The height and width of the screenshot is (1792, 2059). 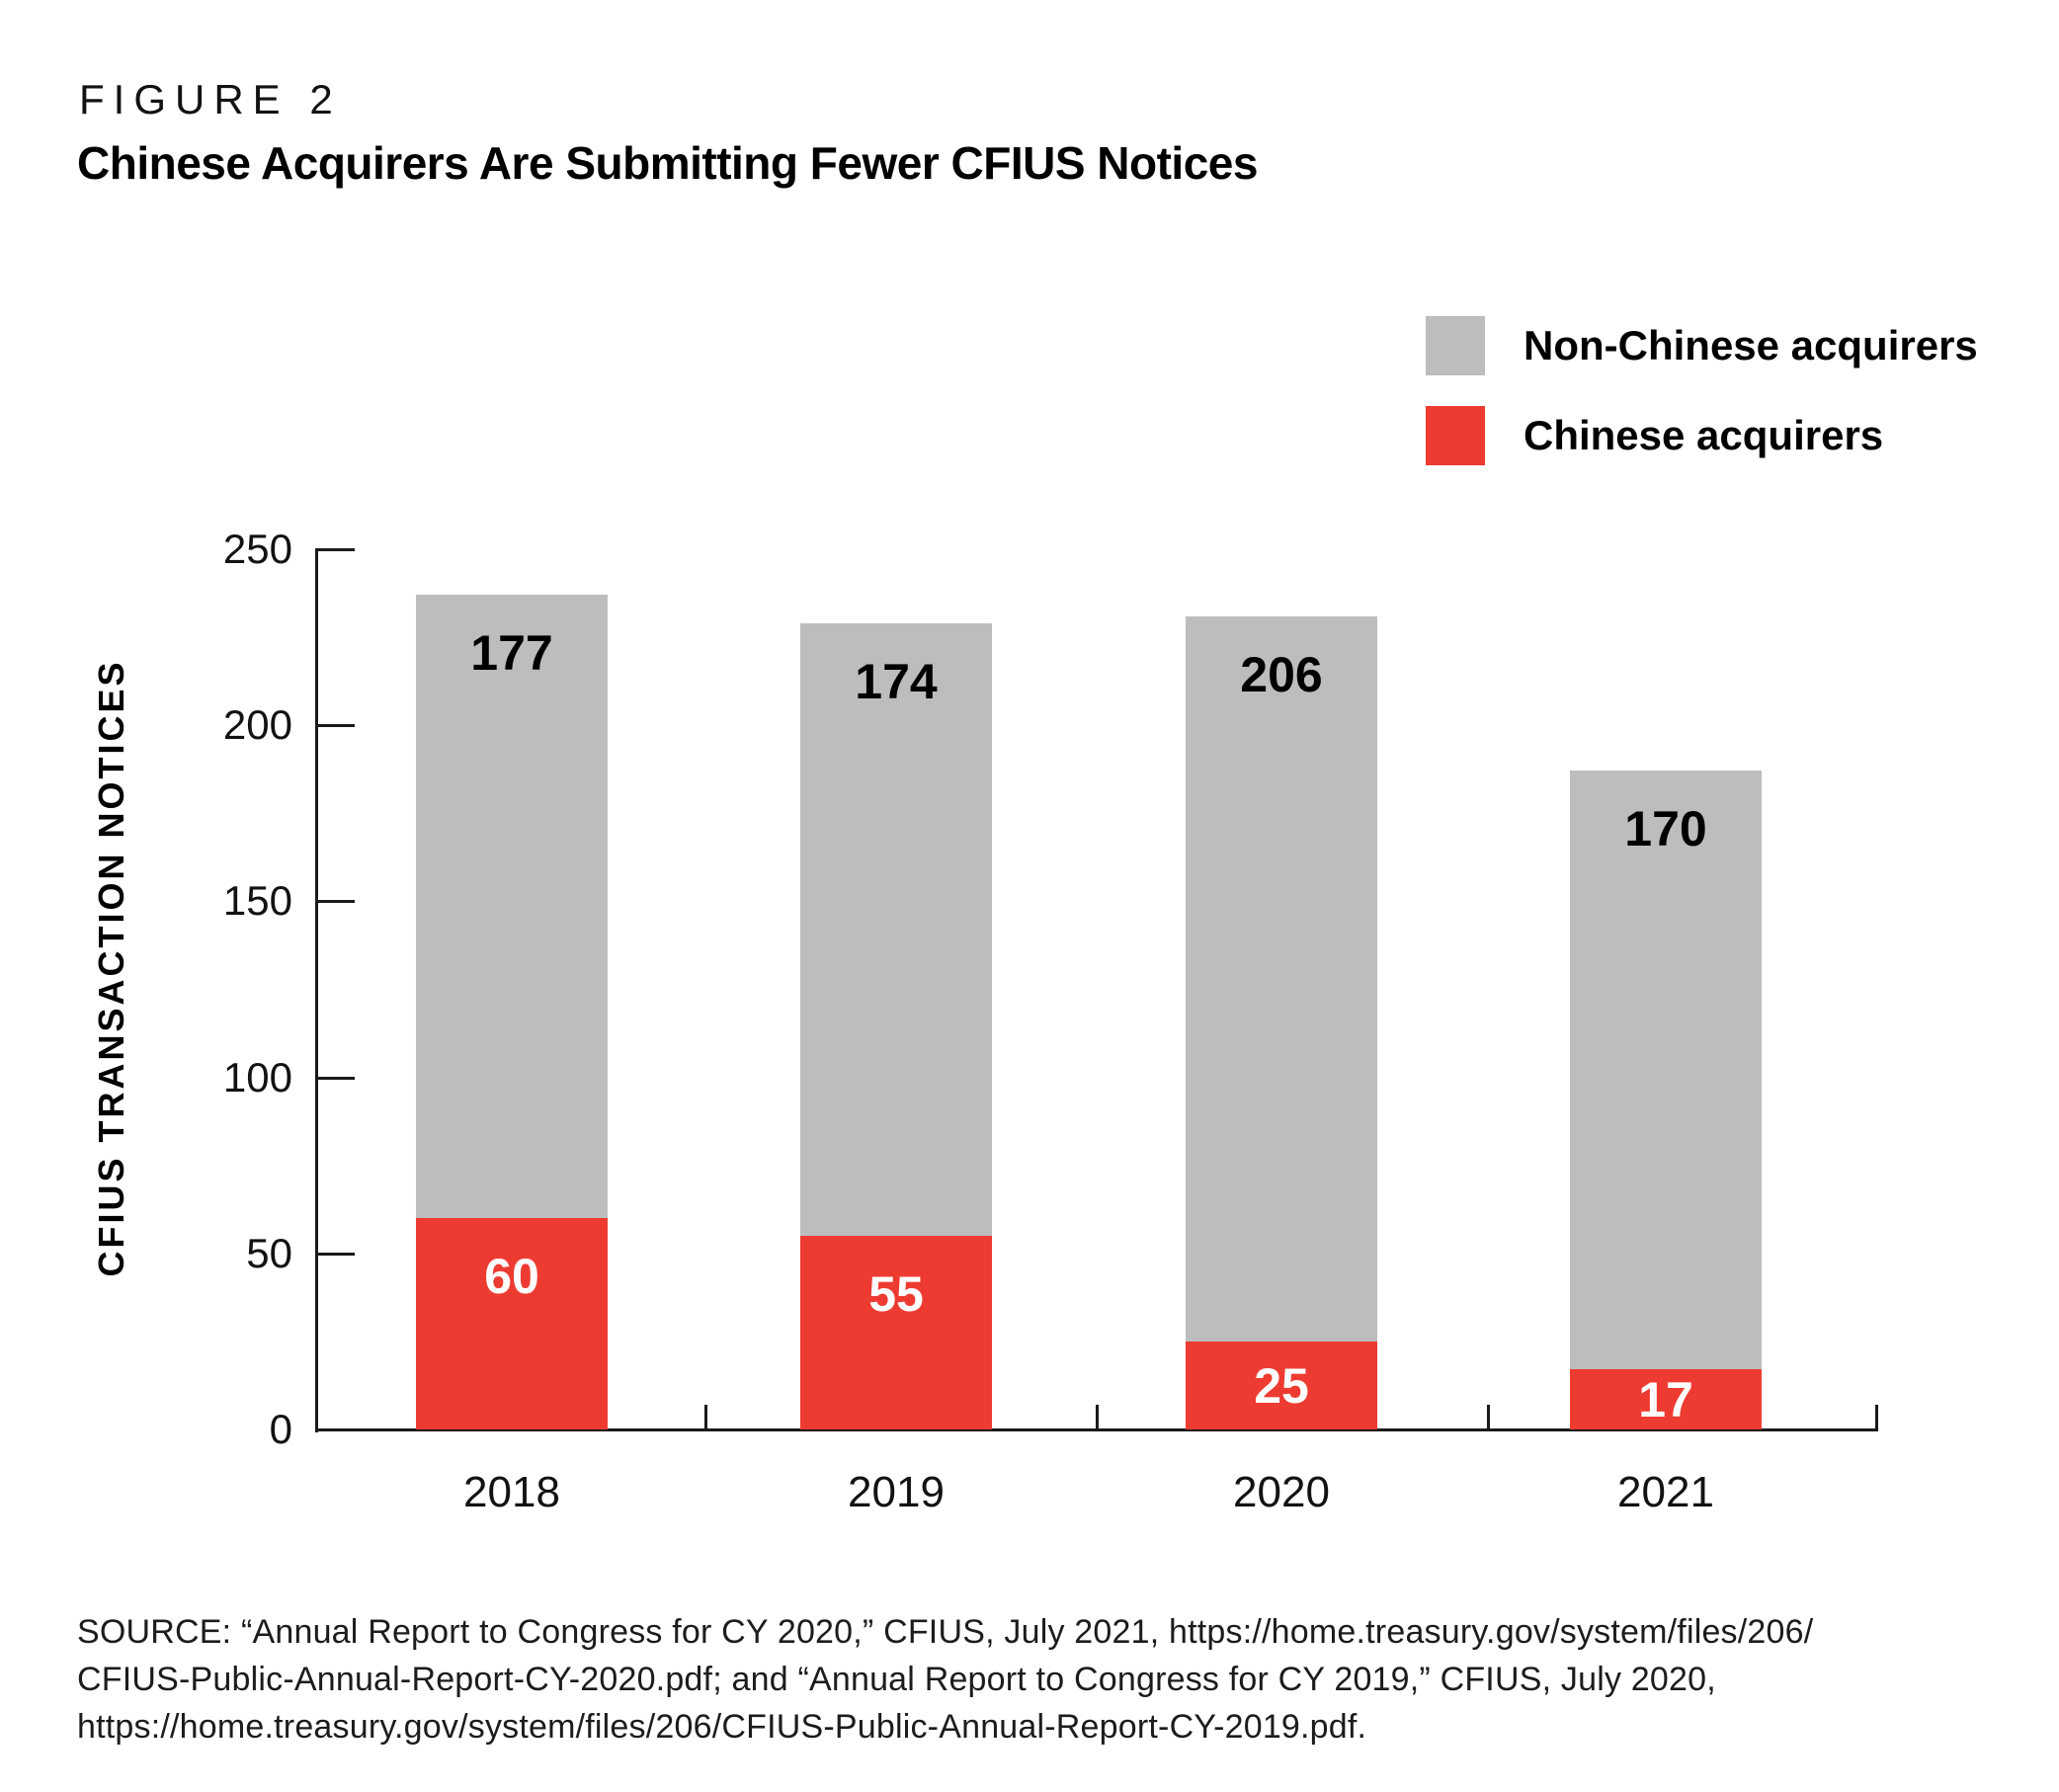 I want to click on x-axis-line, so click(x=1096, y=1429).